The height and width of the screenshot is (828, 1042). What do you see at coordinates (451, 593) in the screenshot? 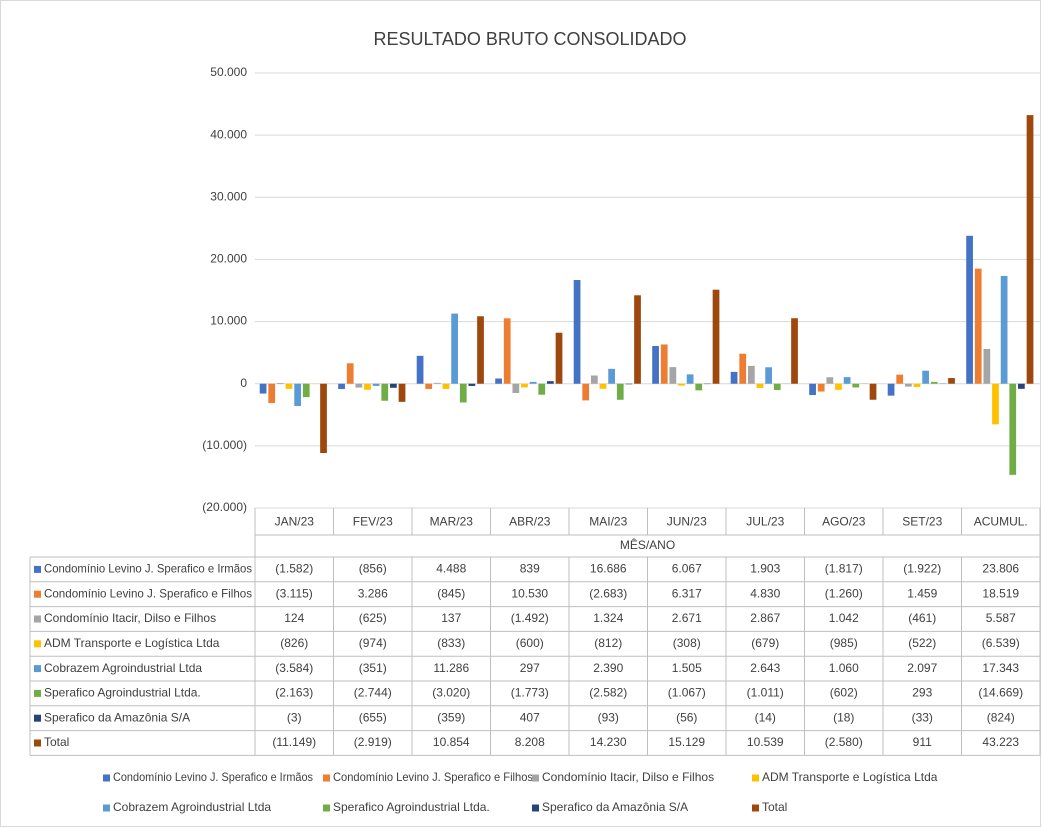
I see `table-cell: (845)` at bounding box center [451, 593].